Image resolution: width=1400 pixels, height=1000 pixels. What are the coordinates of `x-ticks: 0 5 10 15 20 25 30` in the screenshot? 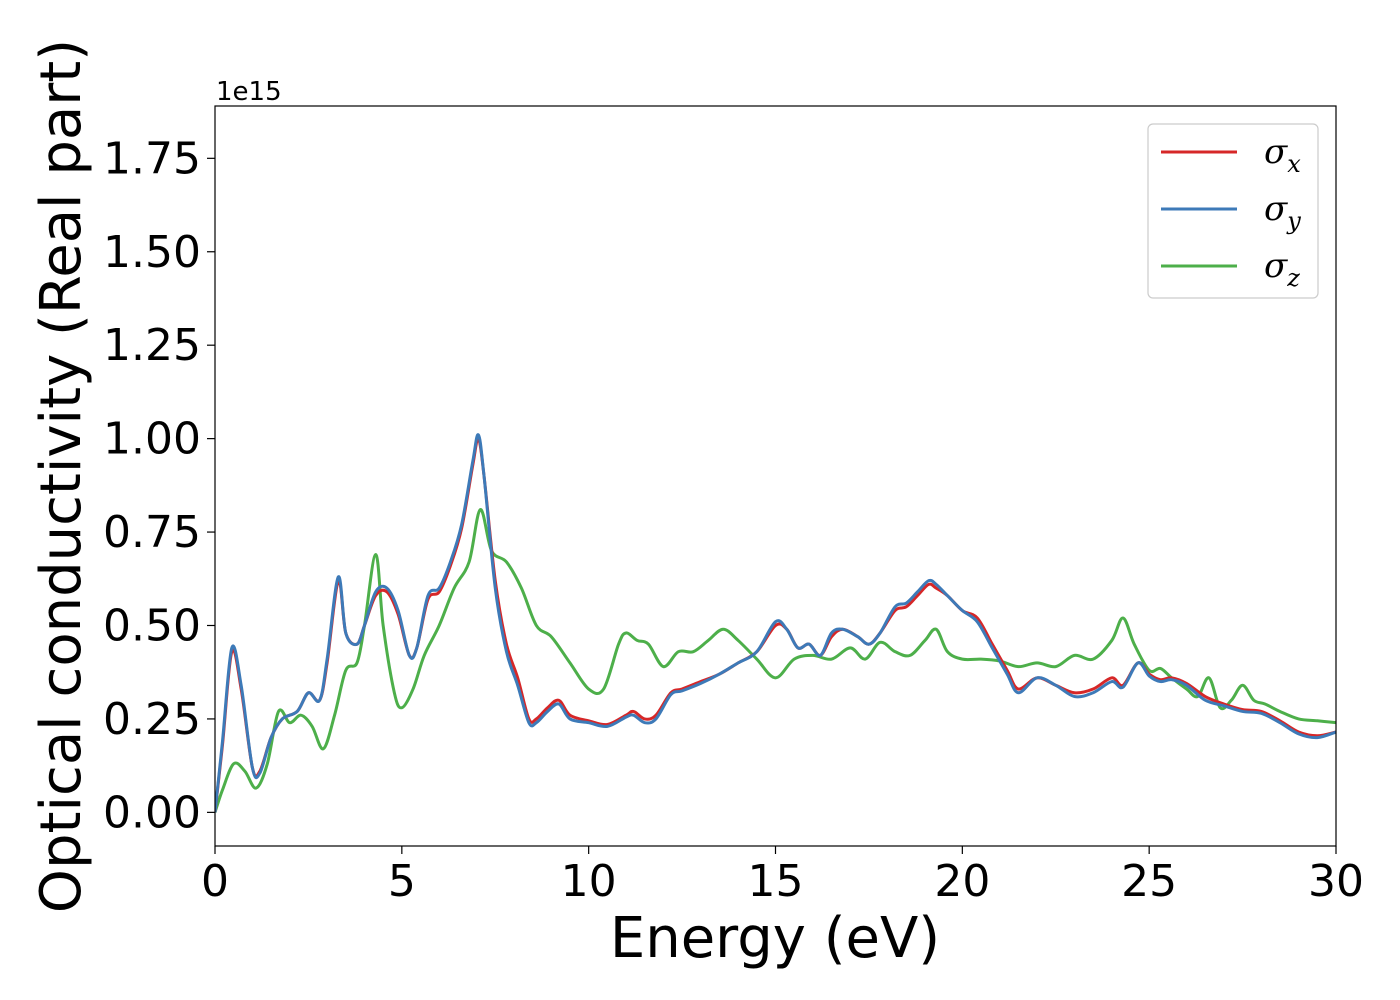 It's located at (782, 876).